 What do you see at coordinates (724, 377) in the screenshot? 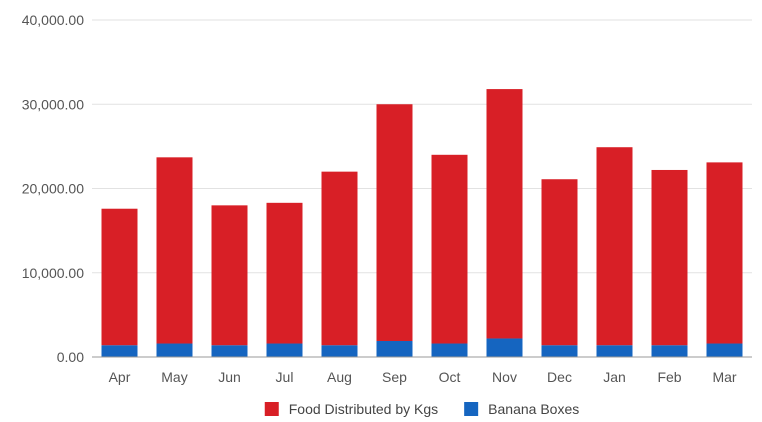
I see `x-tick-label: Mar` at bounding box center [724, 377].